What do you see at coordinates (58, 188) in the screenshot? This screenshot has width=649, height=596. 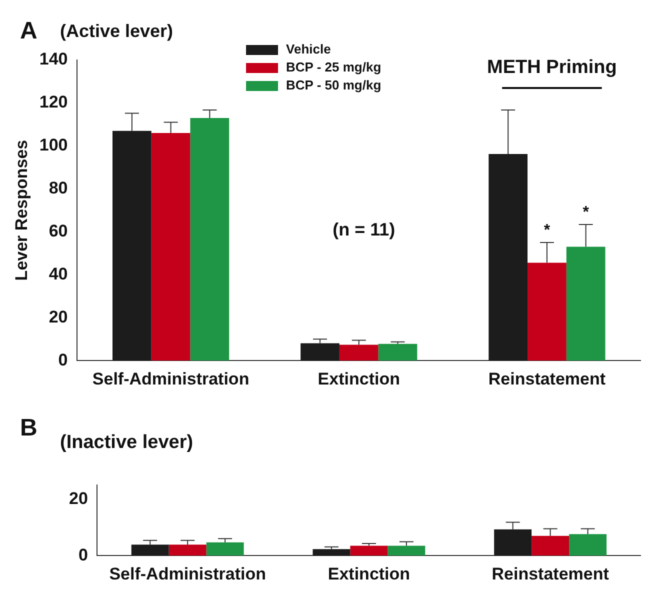 I see `y-tick-label: 80` at bounding box center [58, 188].